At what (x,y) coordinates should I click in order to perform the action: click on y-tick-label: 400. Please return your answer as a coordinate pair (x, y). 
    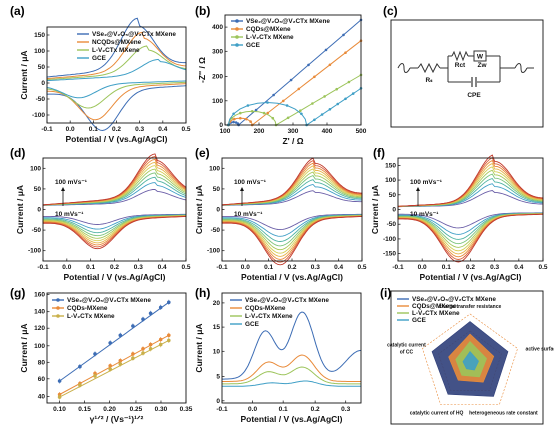
    Looking at the image, I should click on (217, 27).